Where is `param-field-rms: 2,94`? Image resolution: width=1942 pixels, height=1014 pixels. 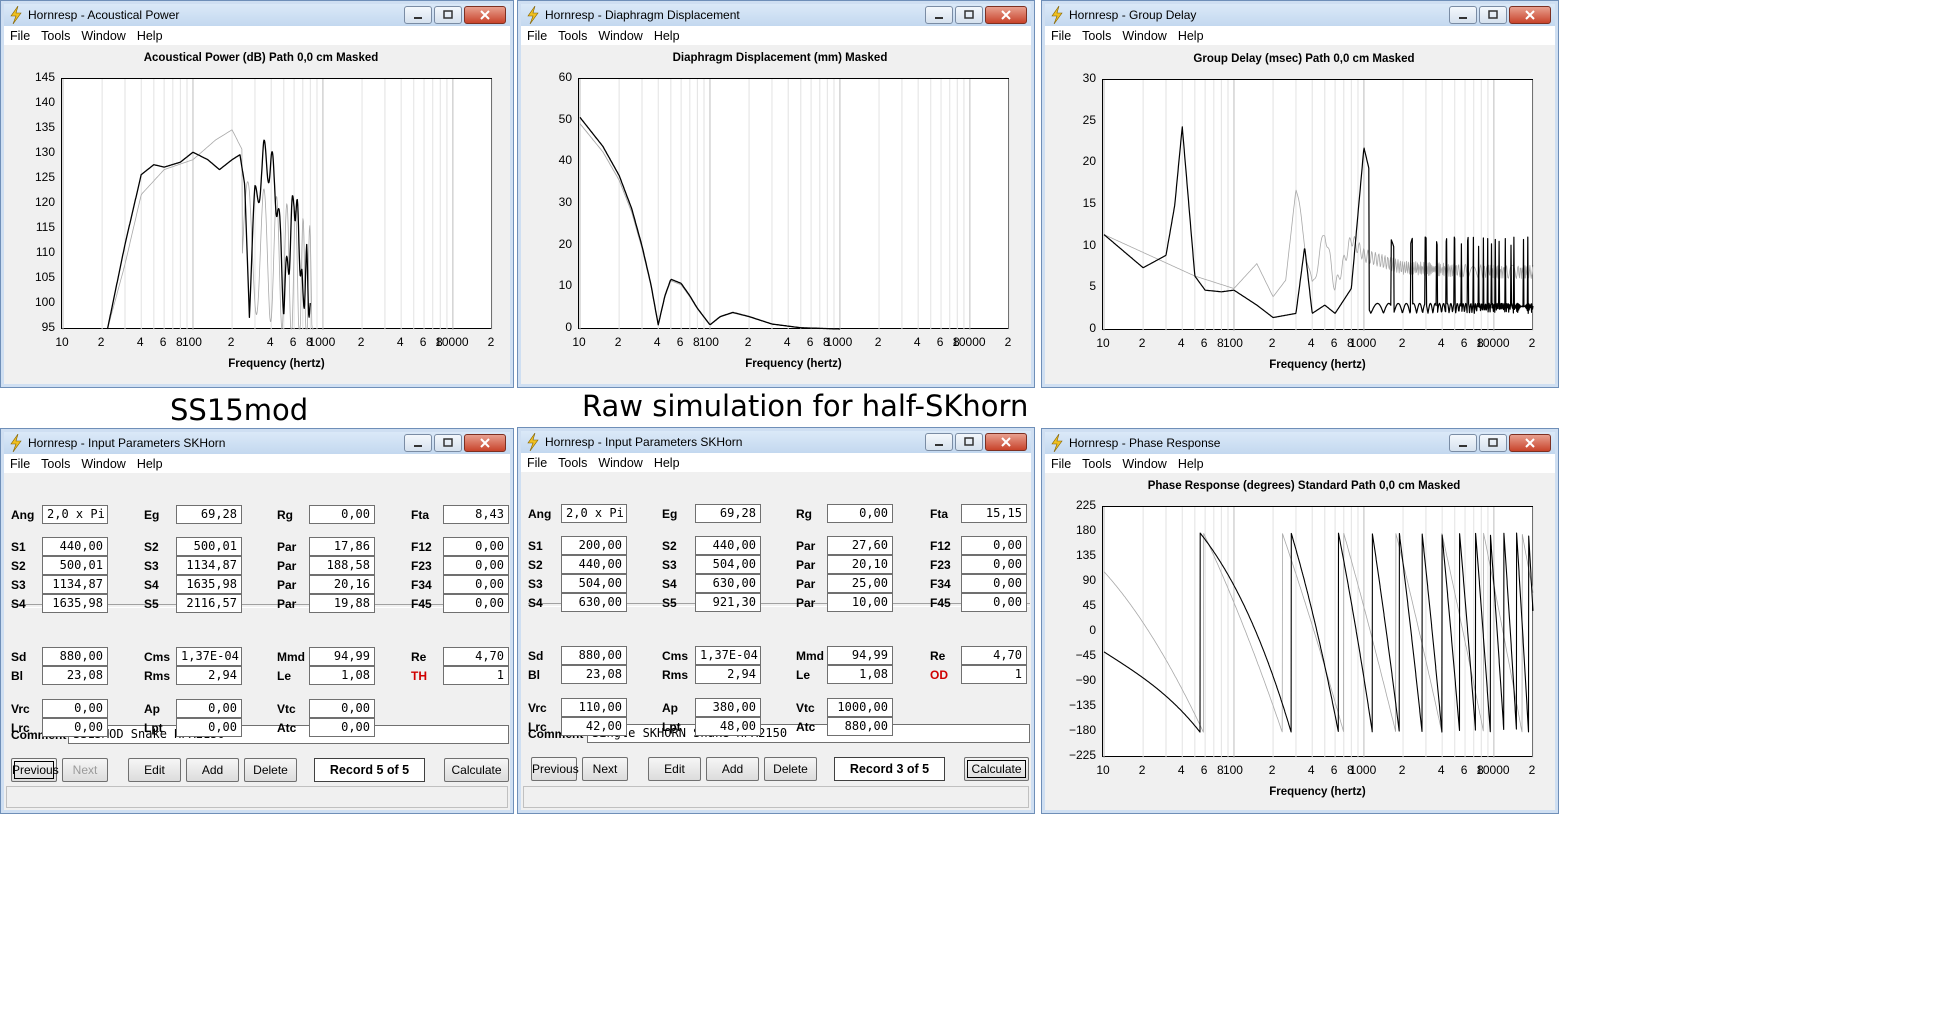 param-field-rms: 2,94 is located at coordinates (728, 674).